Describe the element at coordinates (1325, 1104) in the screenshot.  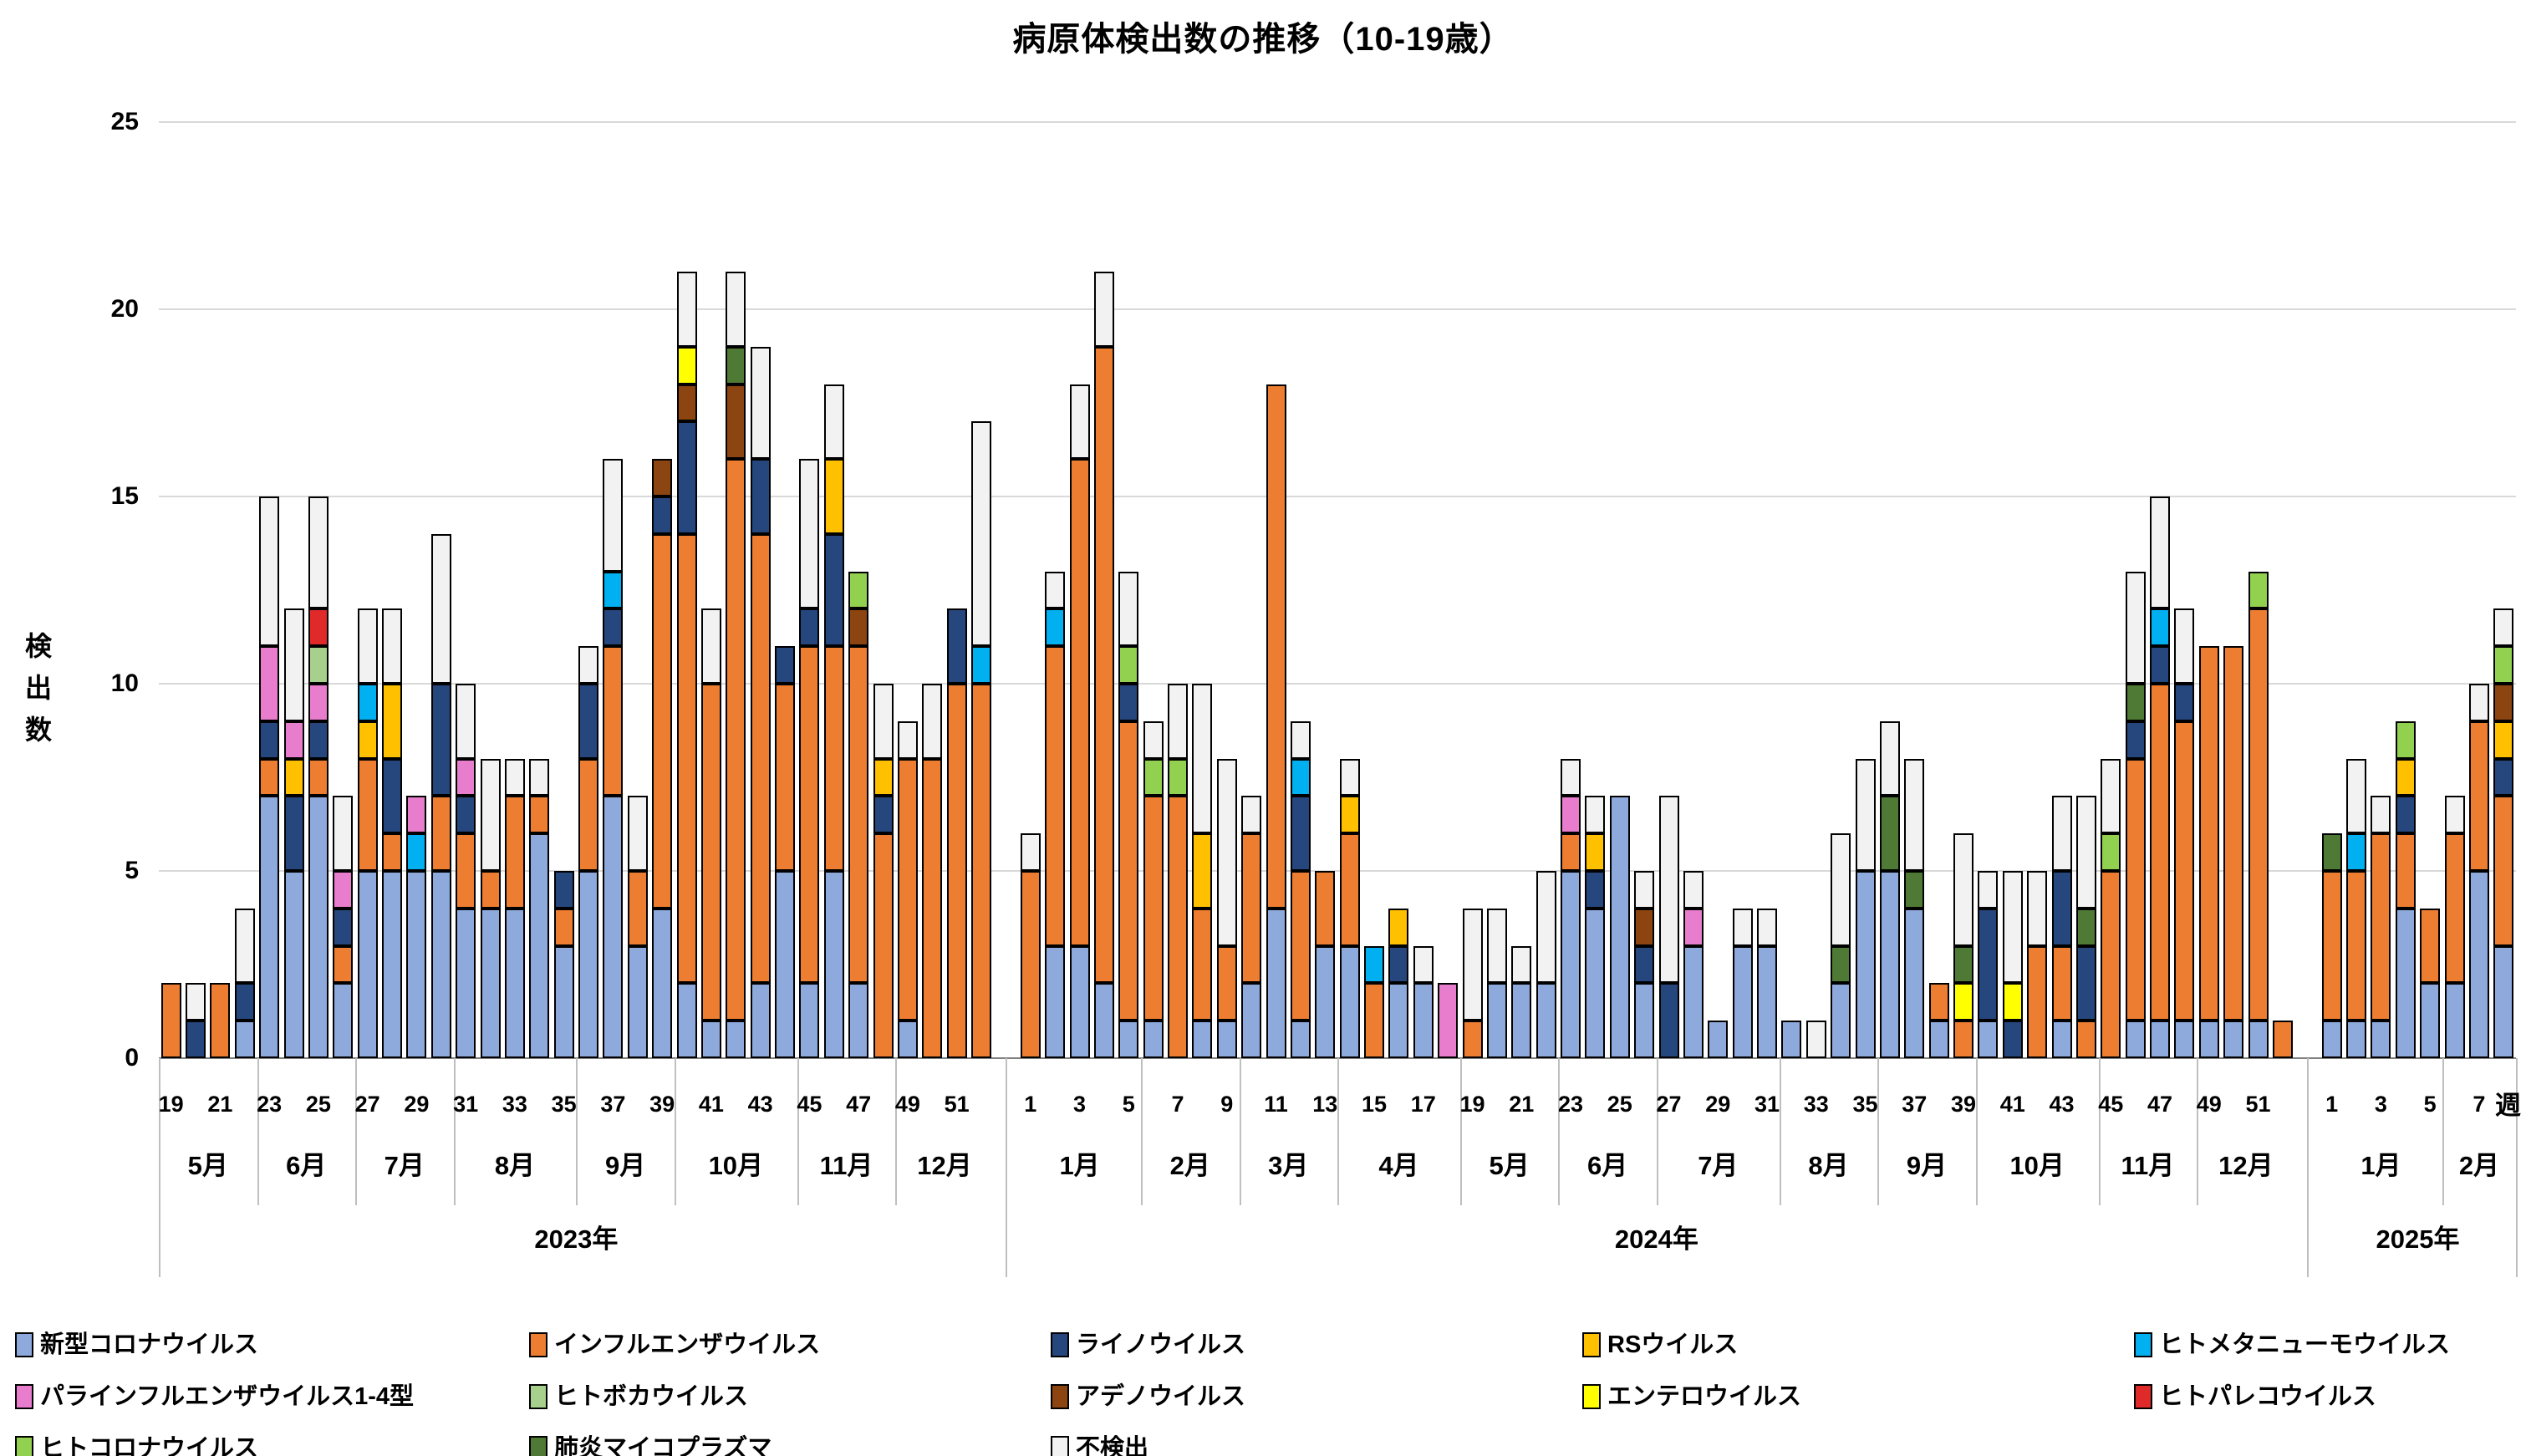
I see `week-tick-label: 13` at that location.